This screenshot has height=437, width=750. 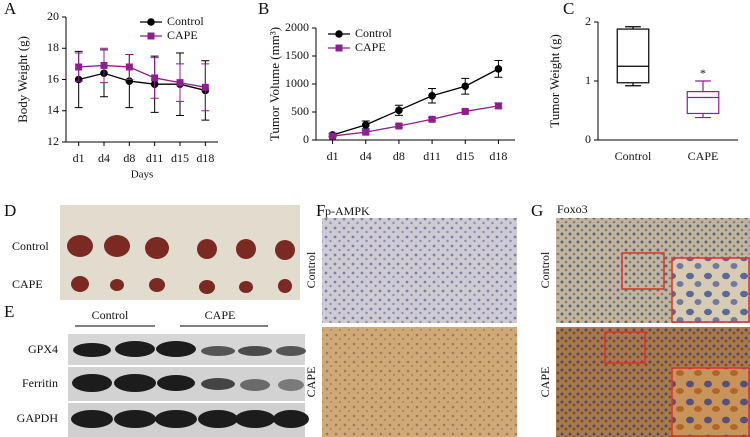 What do you see at coordinates (40, 383) in the screenshot?
I see `row-label: Ferritin` at bounding box center [40, 383].